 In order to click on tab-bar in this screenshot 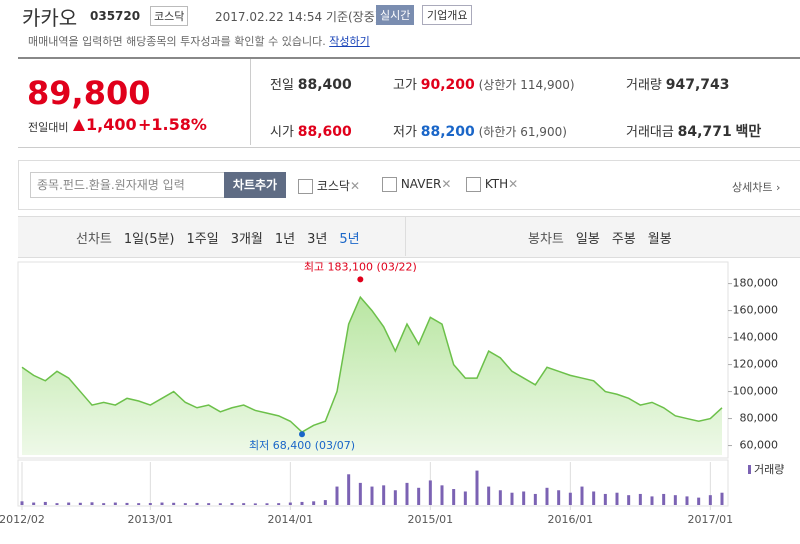, I will do `click(409, 237)`.